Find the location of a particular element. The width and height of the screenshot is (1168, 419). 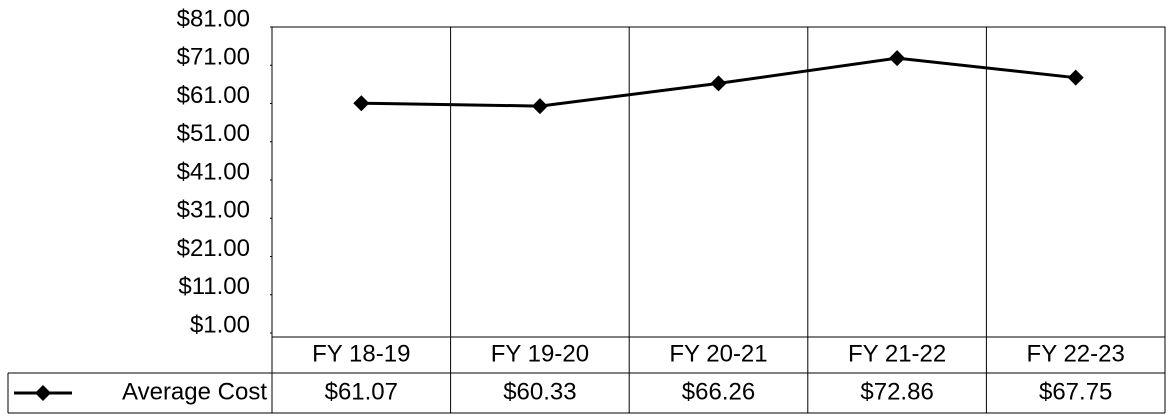

x-tick-label: FY 21-22 is located at coordinates (897, 353).